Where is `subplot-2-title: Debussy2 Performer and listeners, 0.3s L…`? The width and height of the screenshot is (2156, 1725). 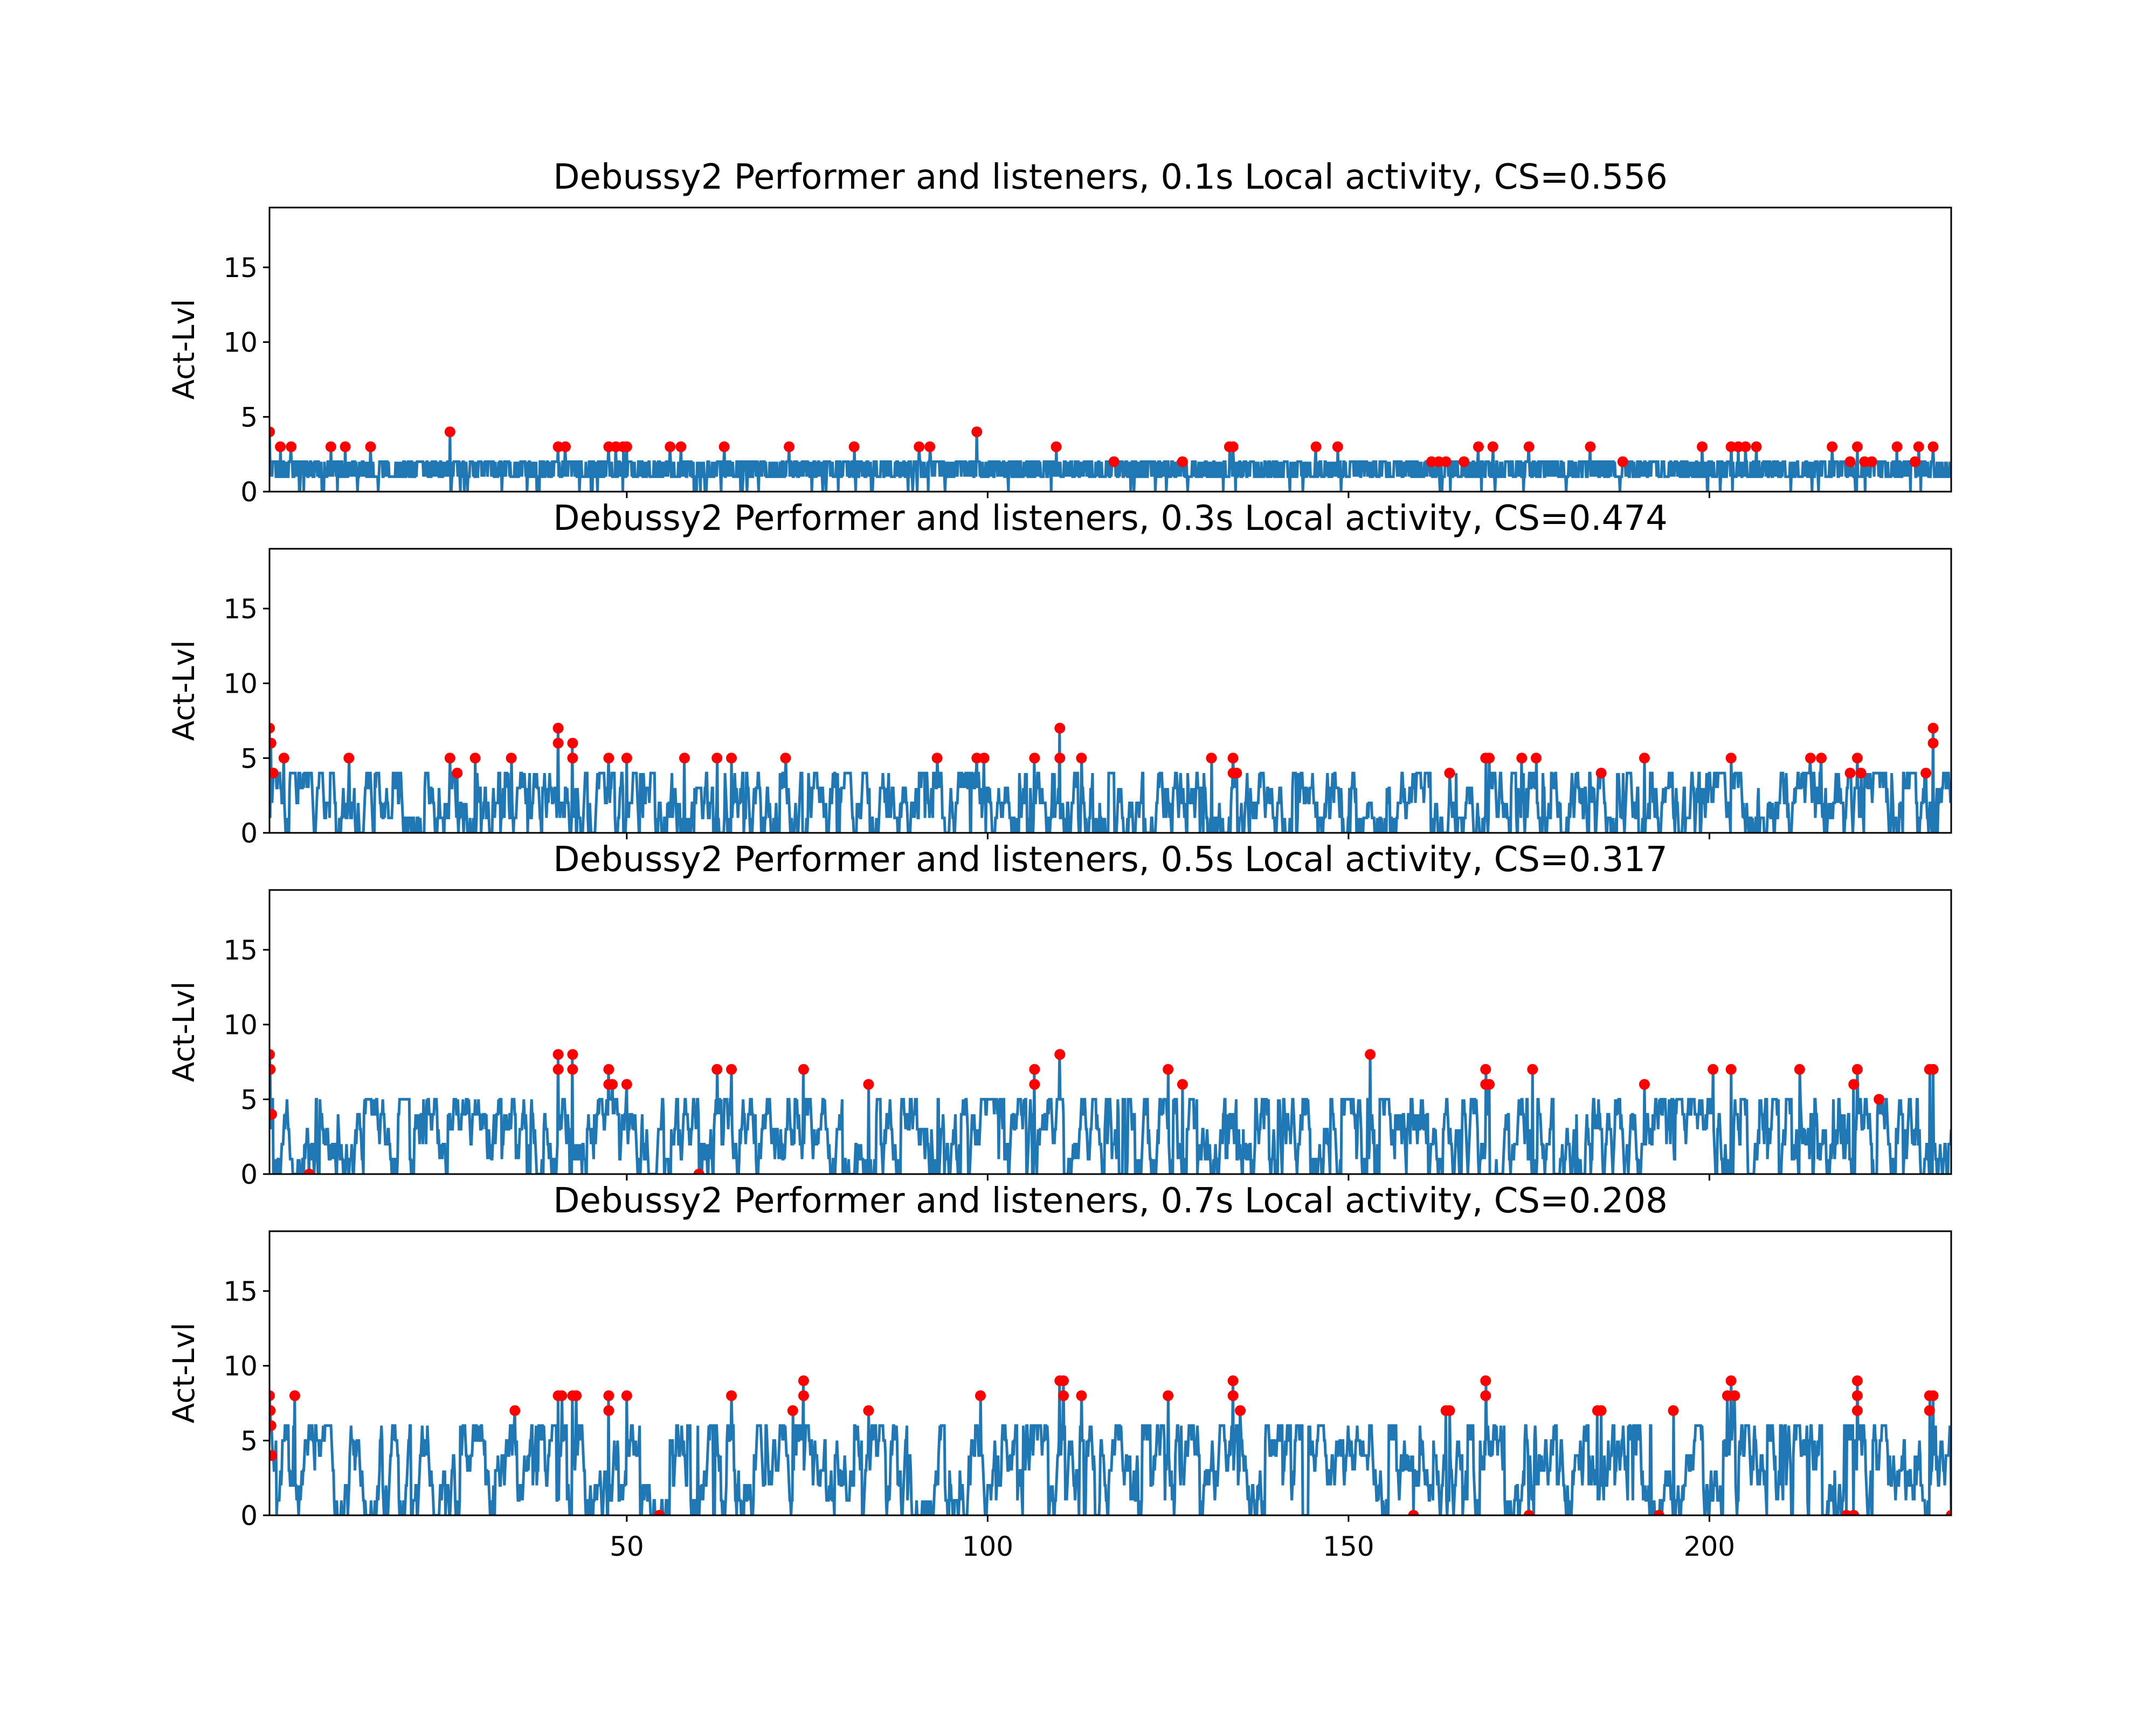
subplot-2-title: Debussy2 Performer and listeners, 0.3s L… is located at coordinates (1110, 519).